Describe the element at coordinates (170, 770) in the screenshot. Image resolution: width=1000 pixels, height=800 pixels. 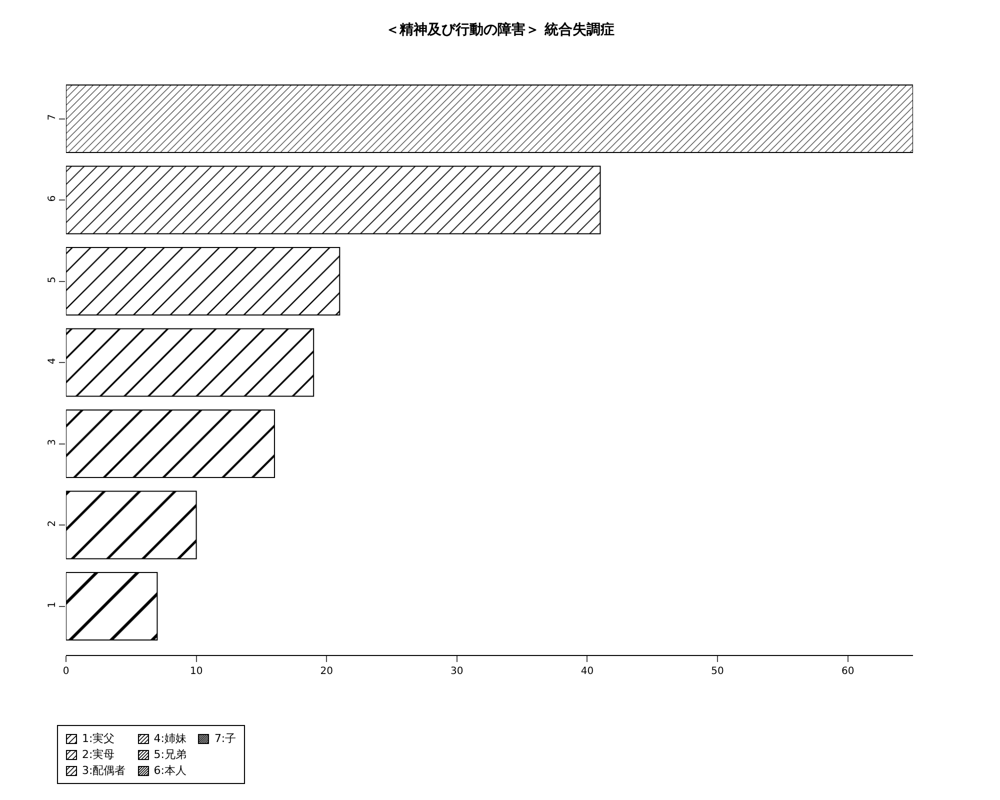
I see `text: 6:本人` at that location.